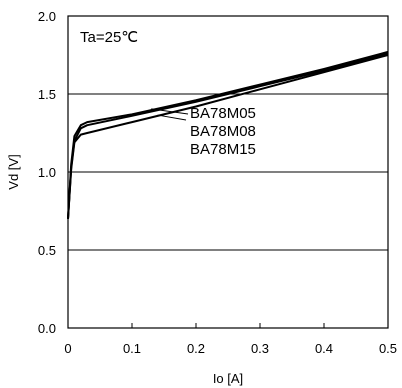 This screenshot has height=388, width=402. Describe the element at coordinates (228, 378) in the screenshot. I see `x-axis-title: Io [A]` at that location.